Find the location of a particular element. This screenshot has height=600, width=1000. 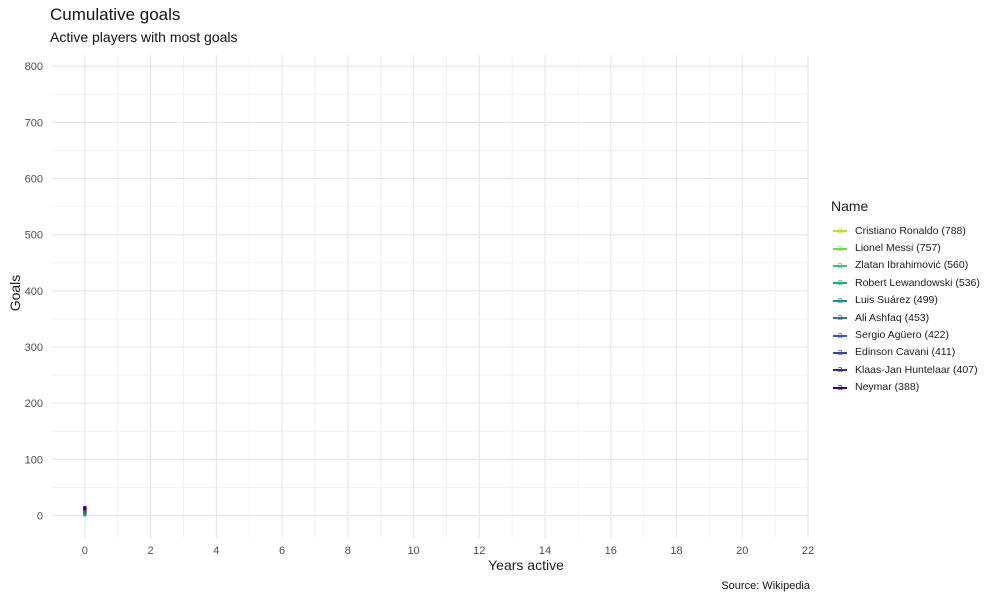

legend-label: Ali Ashfaq (453) is located at coordinates (892, 317).